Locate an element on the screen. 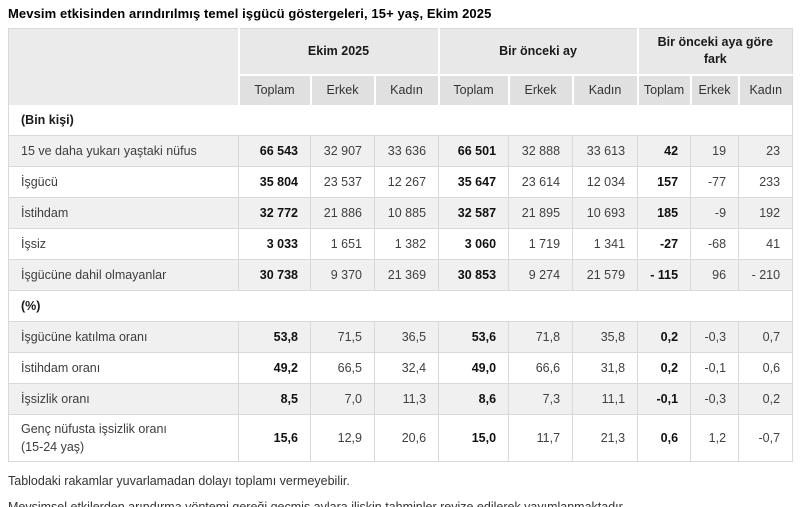  row-label: İşgücüne dahil olmayanlar is located at coordinates (123, 275).